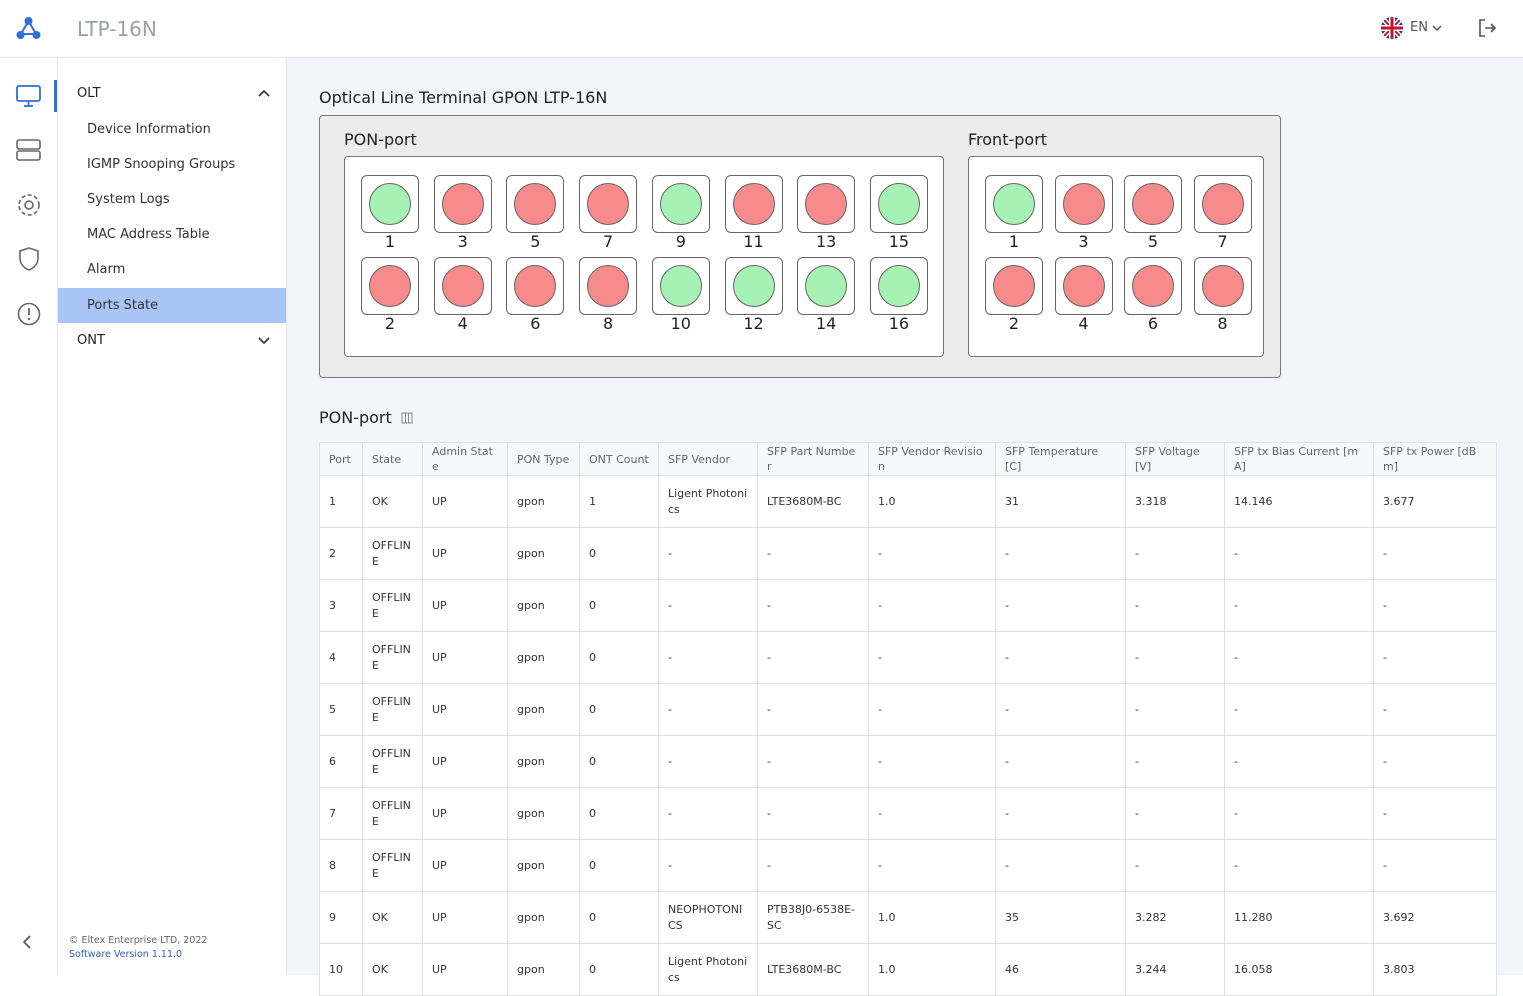  Describe the element at coordinates (1392, 28) in the screenshot. I see `flag-icon` at that location.